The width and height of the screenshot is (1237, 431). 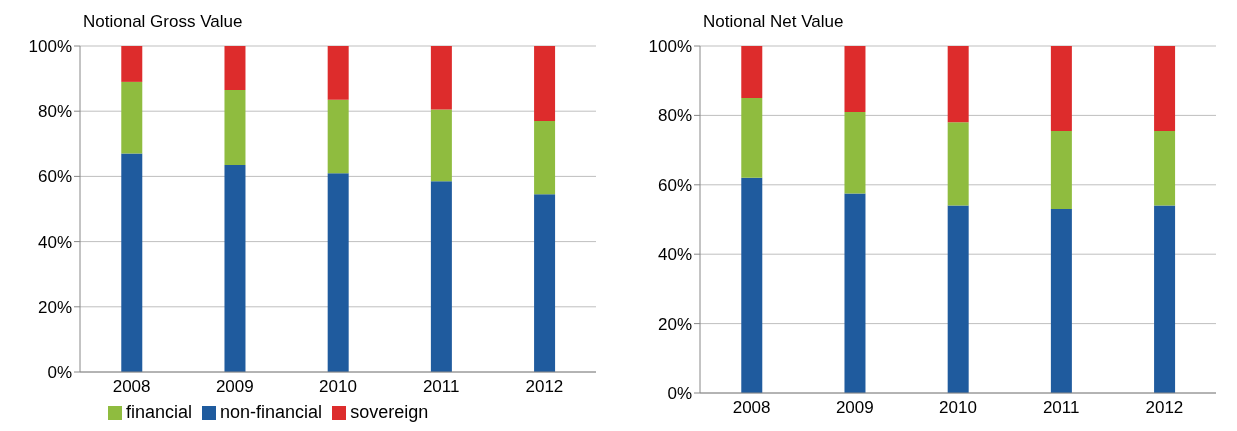 I want to click on chart-title: Notional Gross Value, so click(x=163, y=22).